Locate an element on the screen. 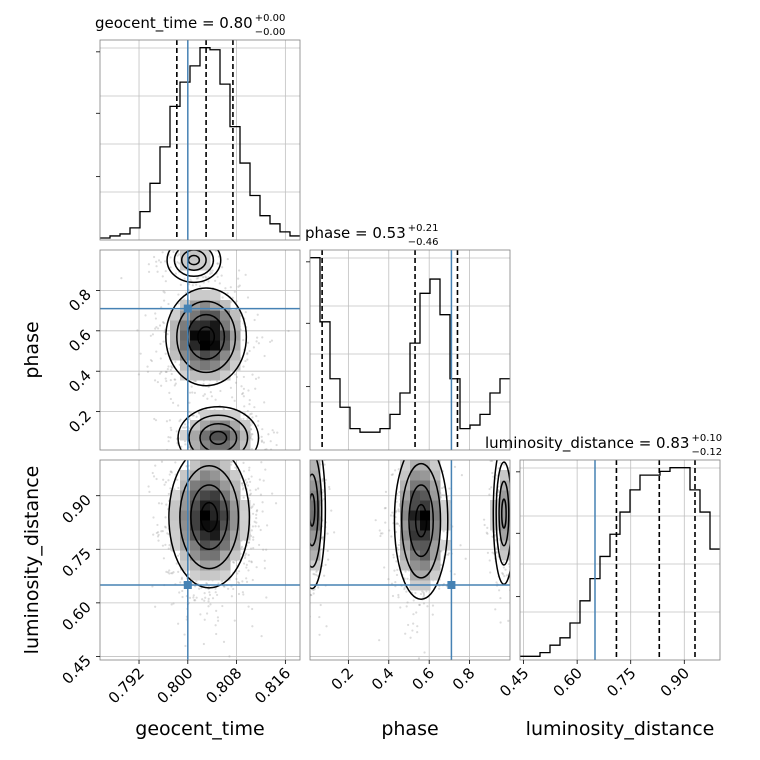 This screenshot has width=760, height=760. x-tick-label: 0.75 is located at coordinates (621, 682).